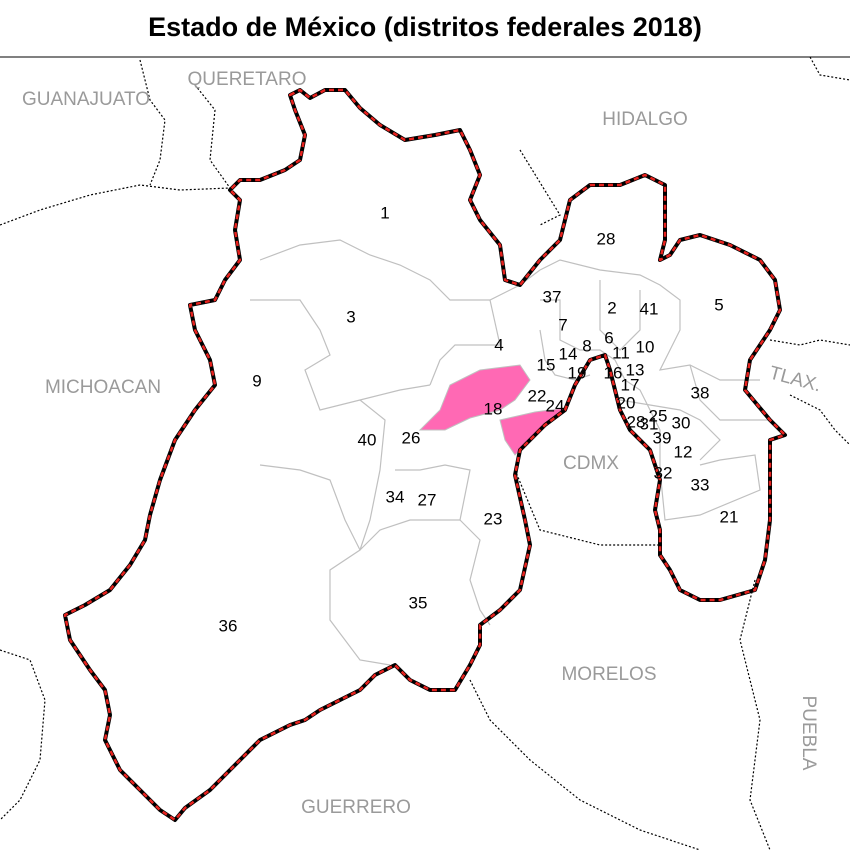 Image resolution: width=850 pixels, height=850 pixels. Describe the element at coordinates (498, 344) in the screenshot. I see `district-label: 4` at that location.